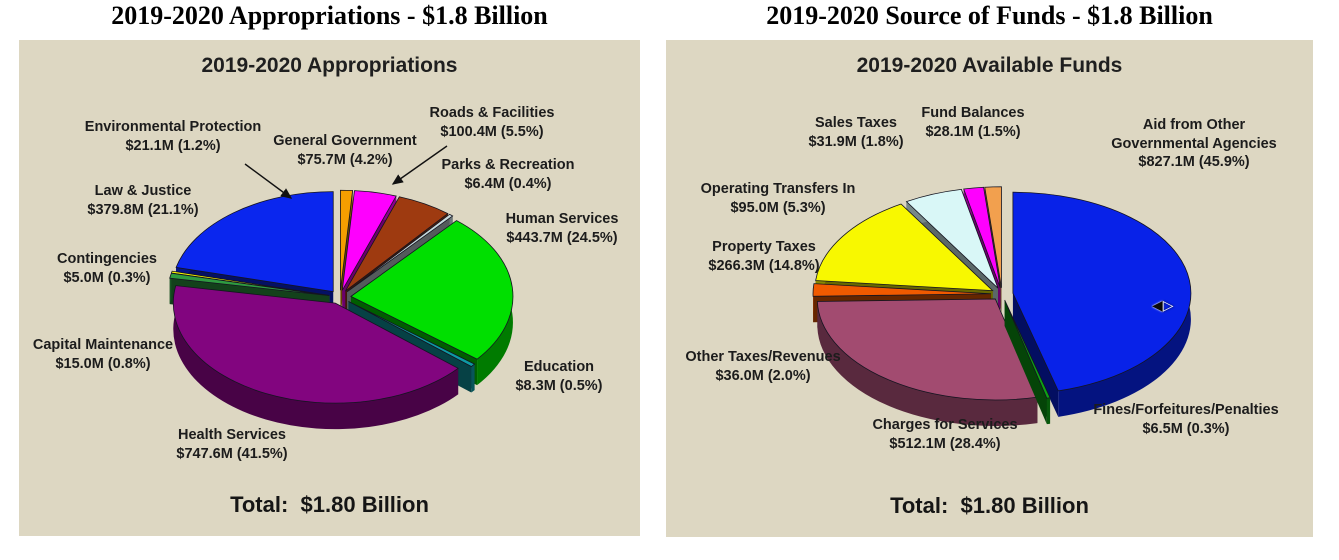  Describe the element at coordinates (107, 268) in the screenshot. I see `slice-label-contingencies: Contingencies $5.0M (0.3%)` at that location.